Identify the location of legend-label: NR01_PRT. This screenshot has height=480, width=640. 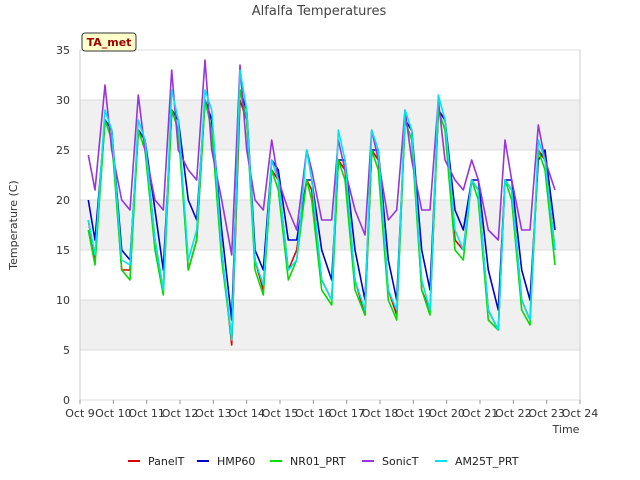
(318, 461).